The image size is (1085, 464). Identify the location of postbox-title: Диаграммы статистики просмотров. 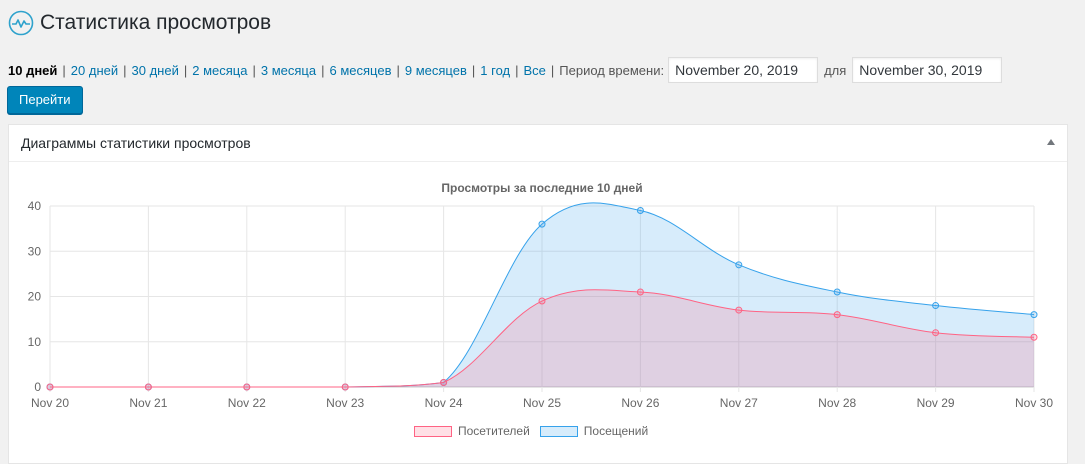
(136, 143).